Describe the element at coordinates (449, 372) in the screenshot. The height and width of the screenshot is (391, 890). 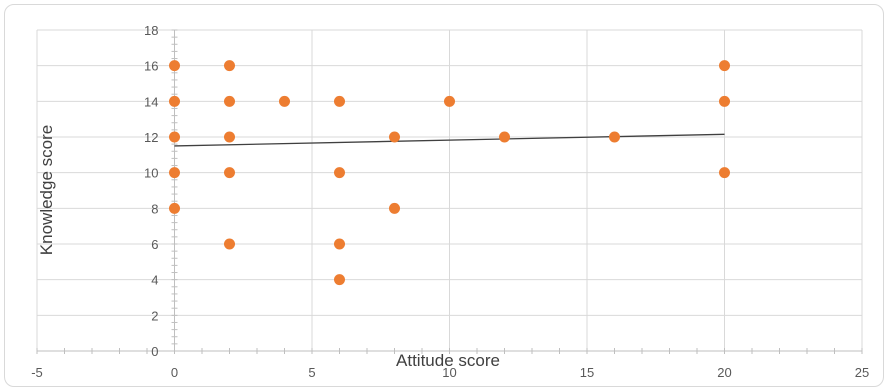
I see `x-tick-label: 10` at that location.